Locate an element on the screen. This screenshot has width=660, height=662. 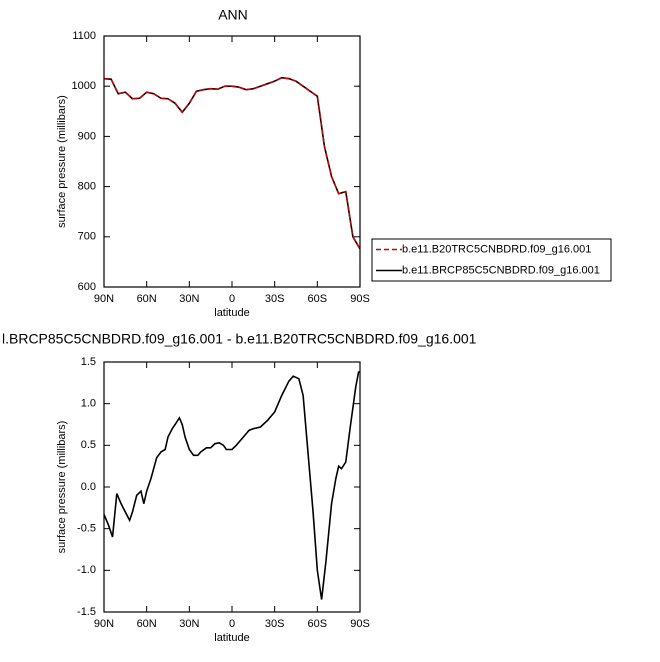
y-tick-label: -1.5 is located at coordinates (86, 612).